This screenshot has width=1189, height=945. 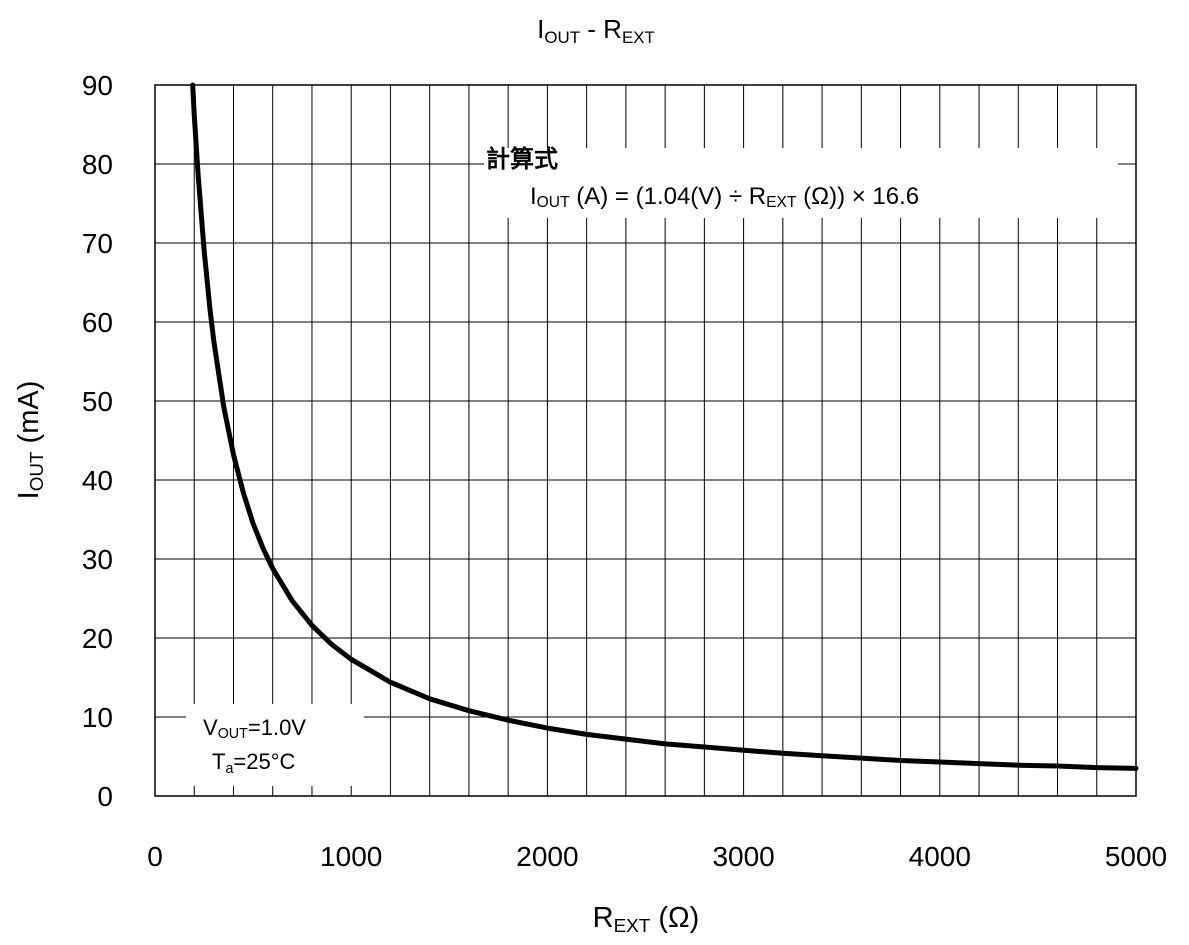 I want to click on formula-box, so click(x=801, y=183).